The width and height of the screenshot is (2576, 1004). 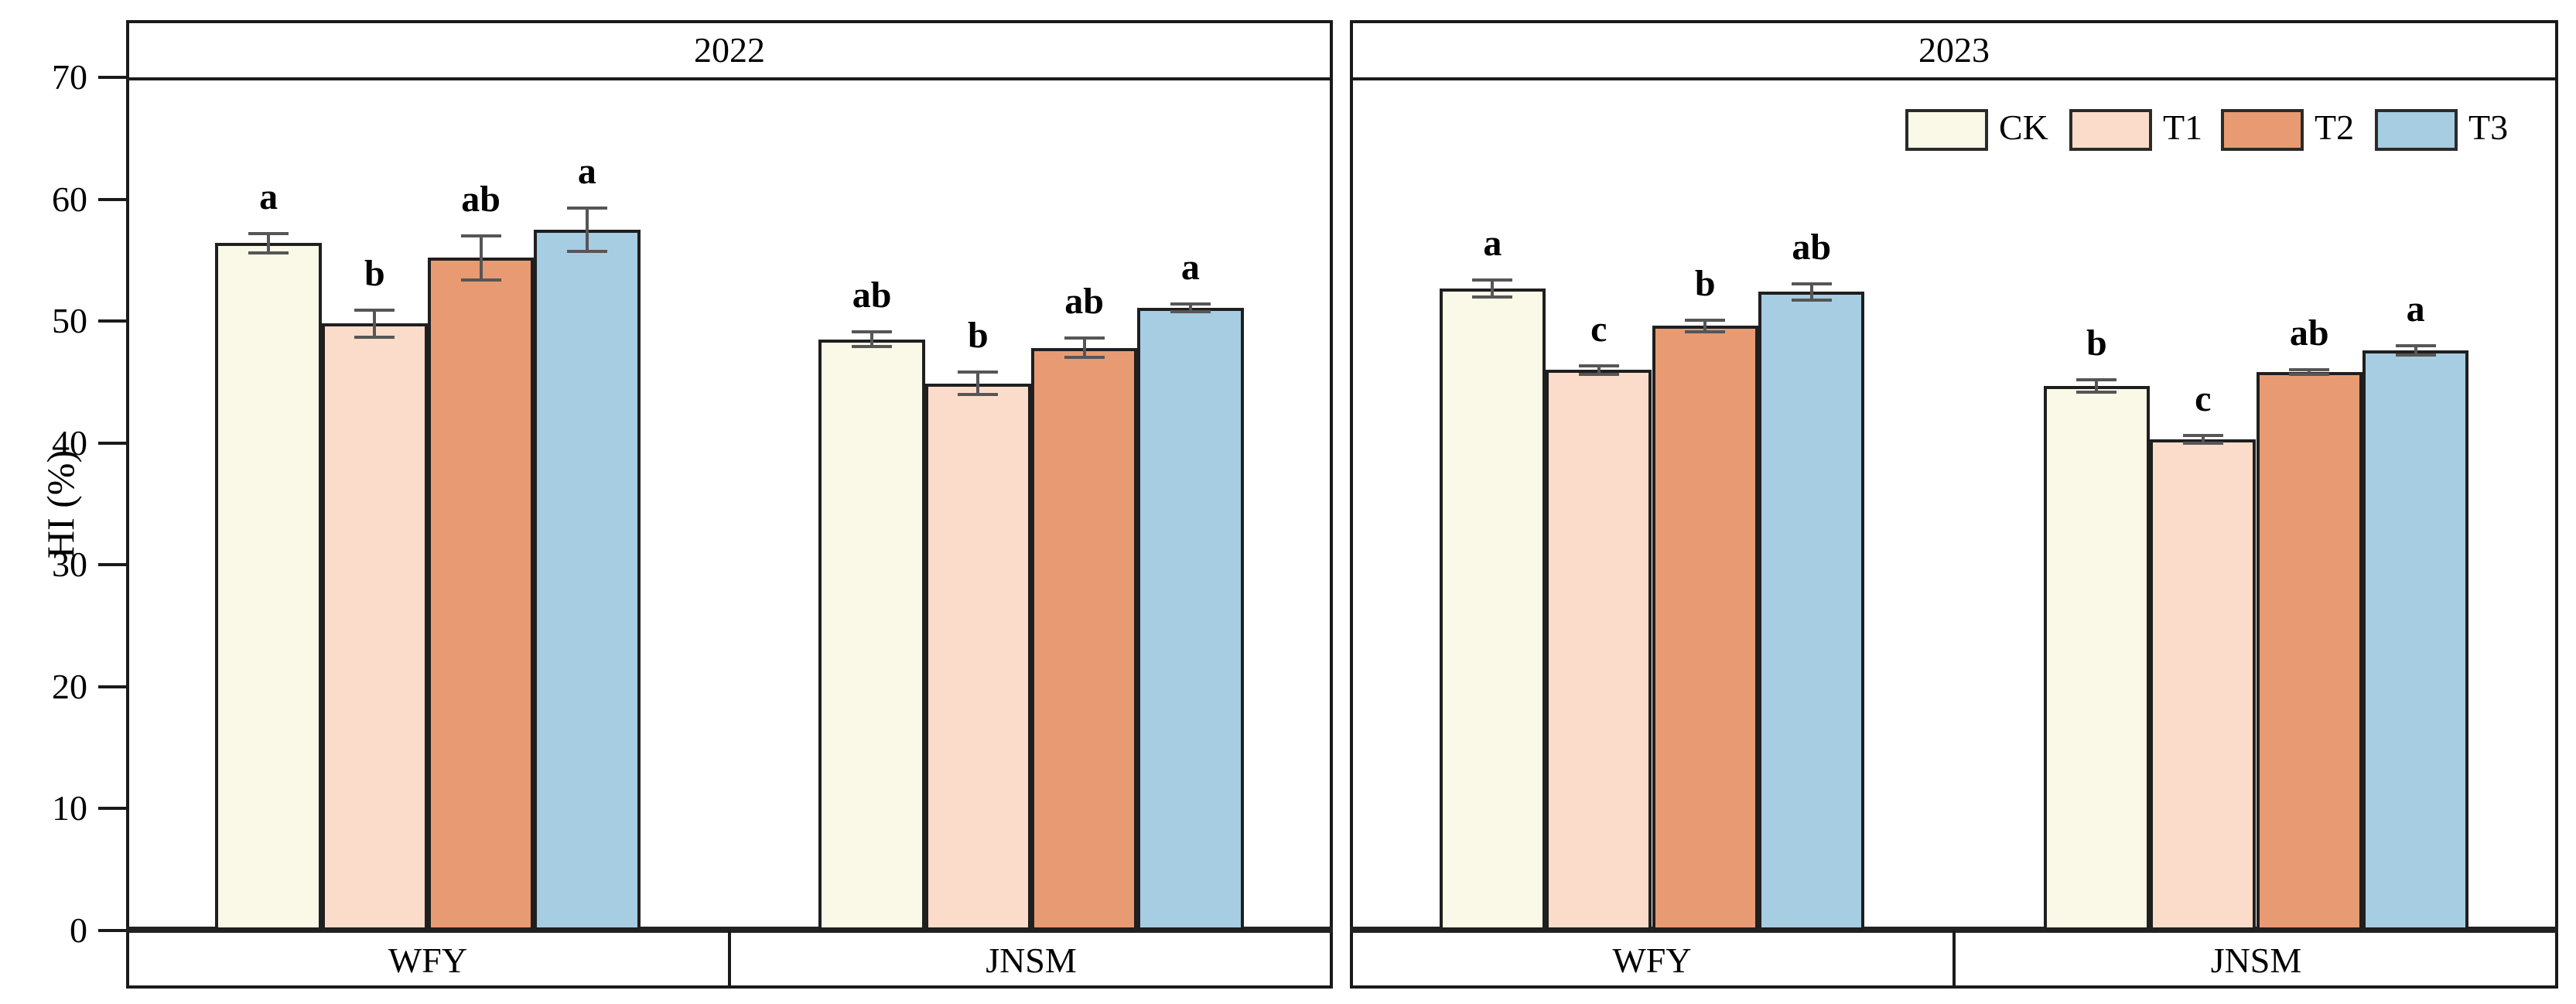 I want to click on bar-2022-WFY-CK, so click(x=268, y=587).